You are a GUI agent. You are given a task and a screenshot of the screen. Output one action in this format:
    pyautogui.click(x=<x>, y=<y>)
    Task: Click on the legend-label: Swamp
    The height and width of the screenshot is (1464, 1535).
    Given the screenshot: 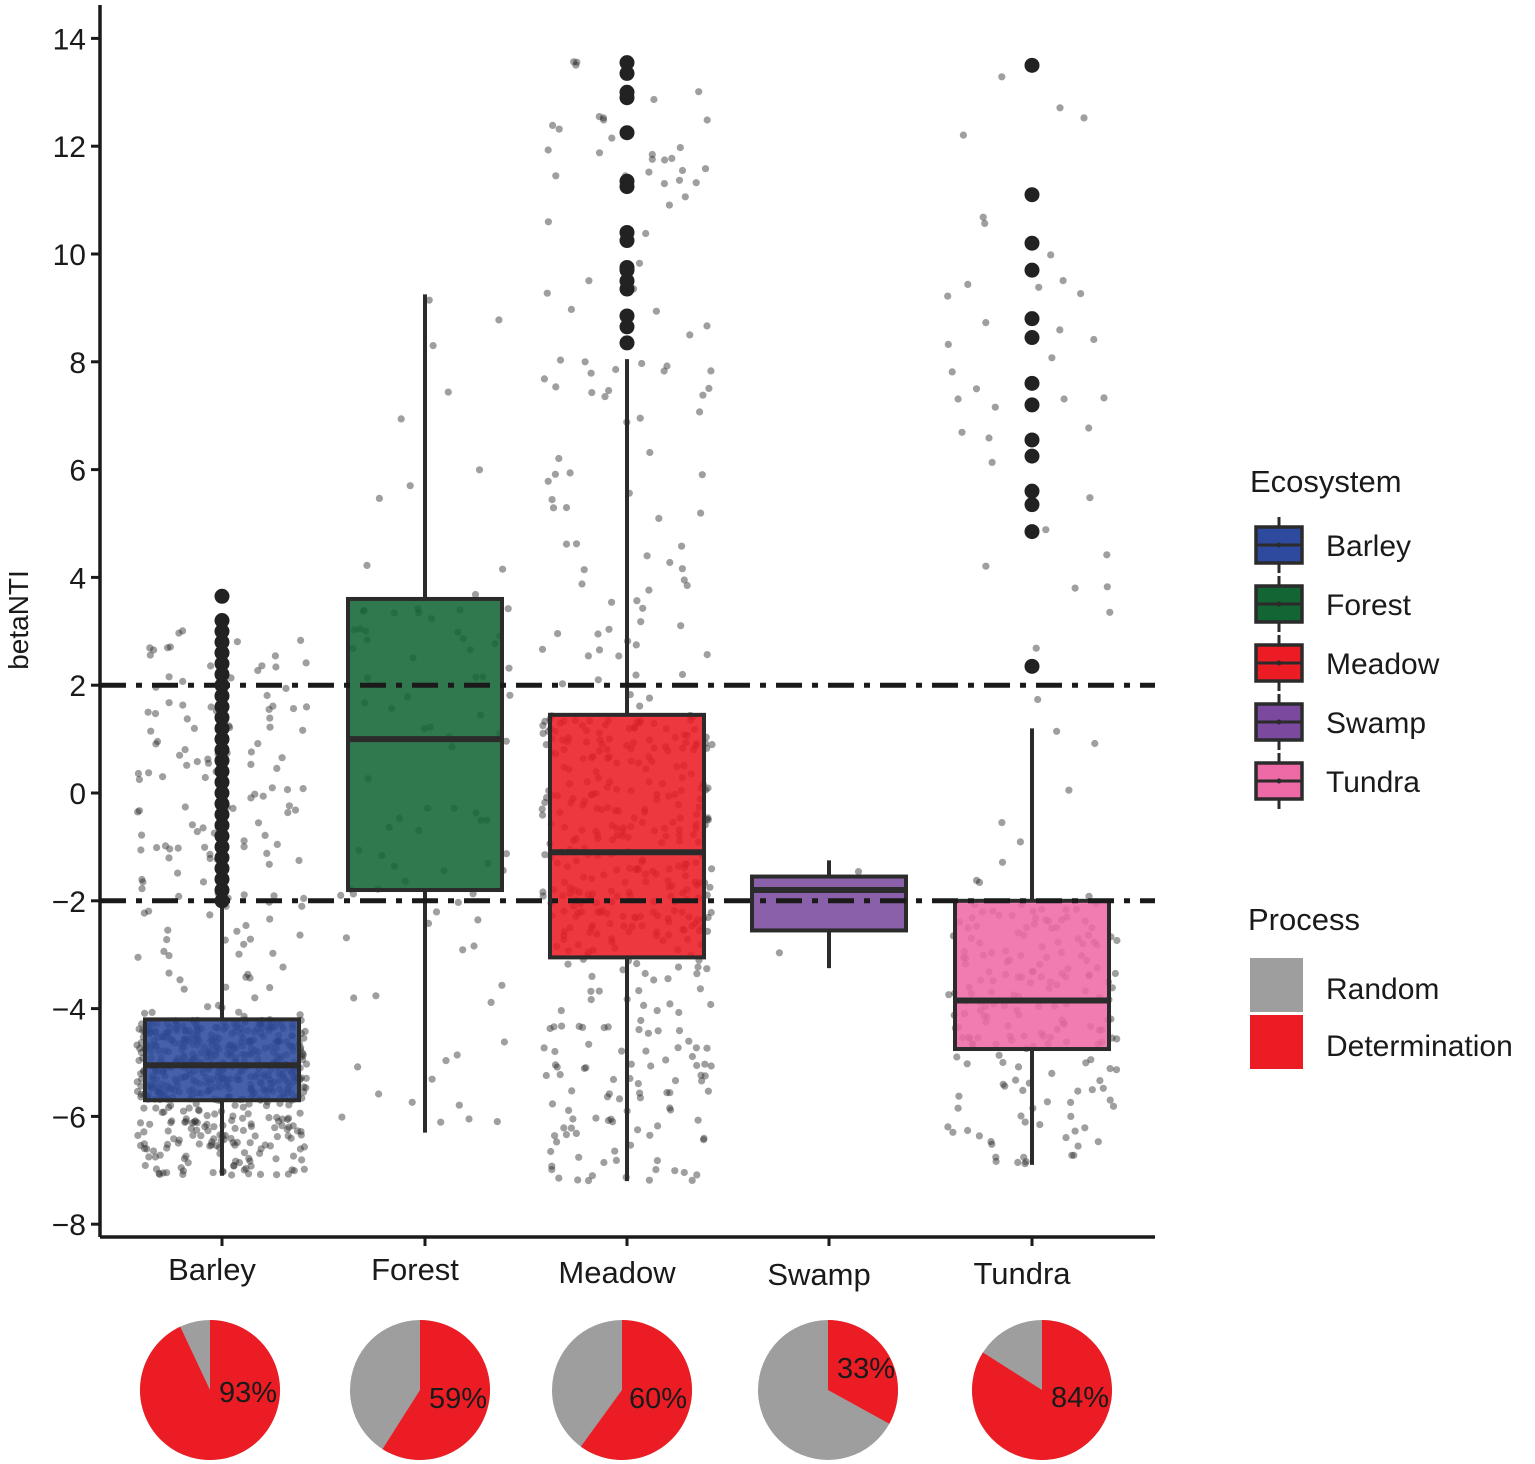 What is the action you would take?
    pyautogui.click(x=1376, y=723)
    